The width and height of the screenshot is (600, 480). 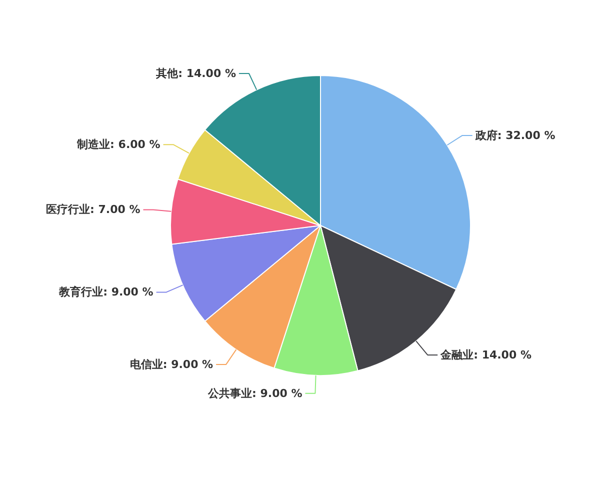 What do you see at coordinates (254, 393) in the screenshot?
I see `slice-label: 公共事业: 9.00 %` at bounding box center [254, 393].